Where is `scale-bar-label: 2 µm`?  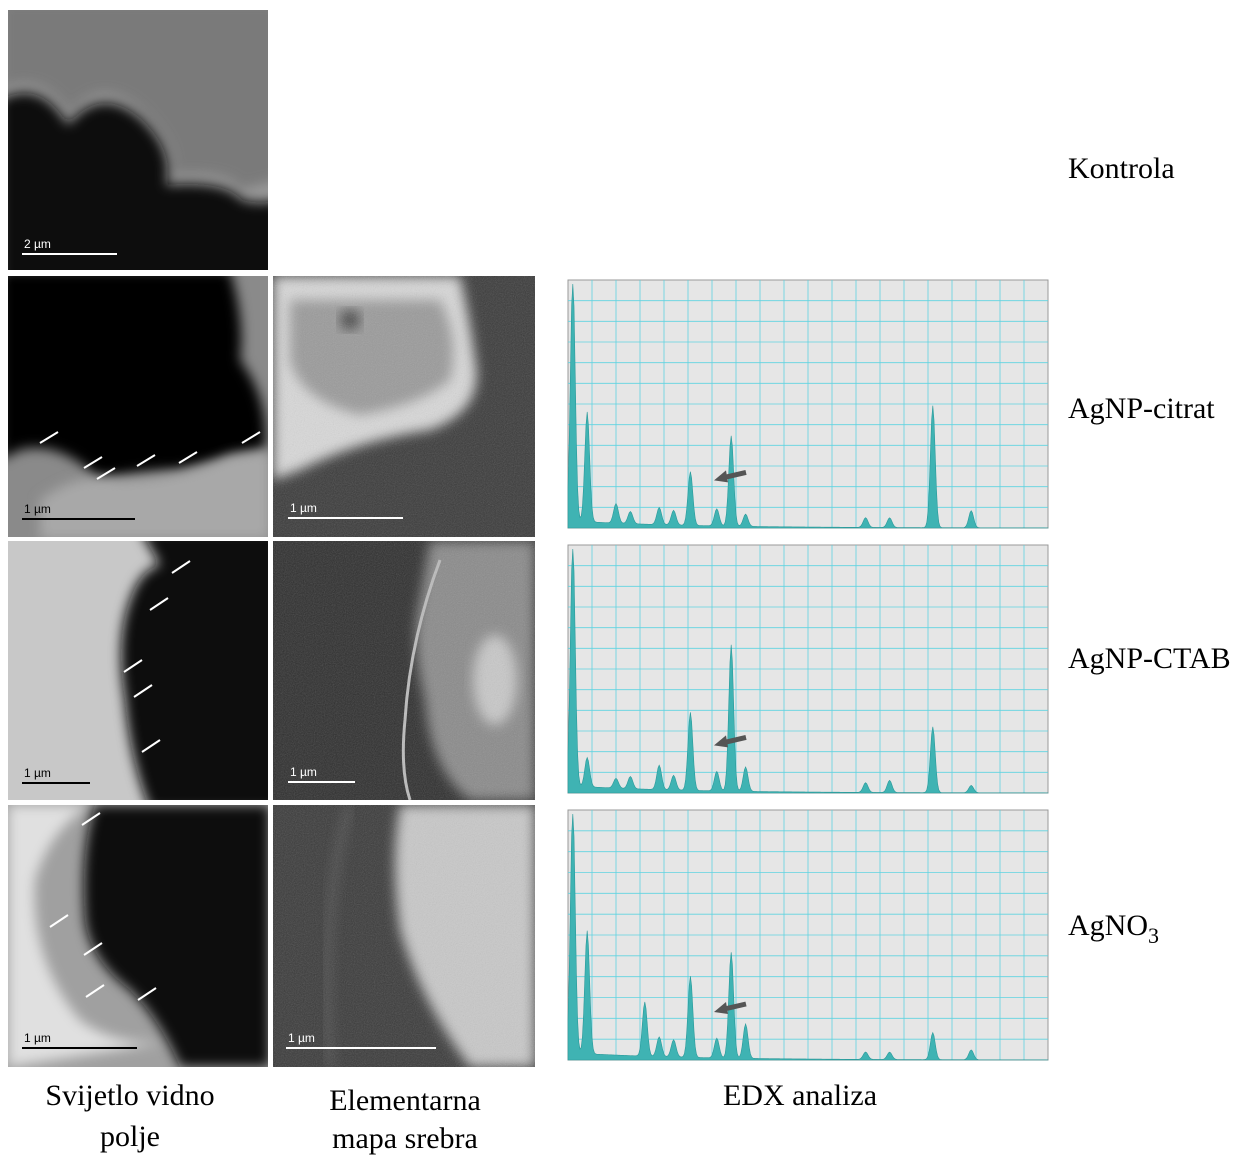
scale-bar-label: 2 µm is located at coordinates (37, 244).